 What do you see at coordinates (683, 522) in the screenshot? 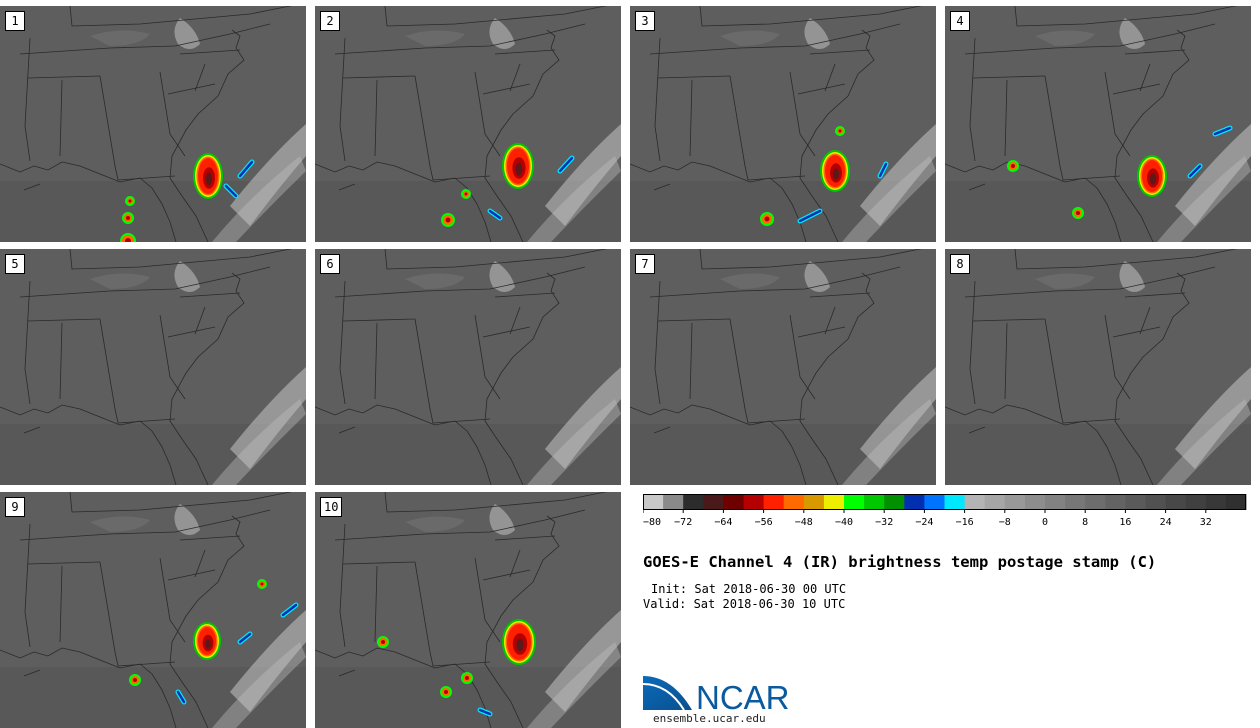
I see `legend-tick-label: −72` at bounding box center [683, 522].